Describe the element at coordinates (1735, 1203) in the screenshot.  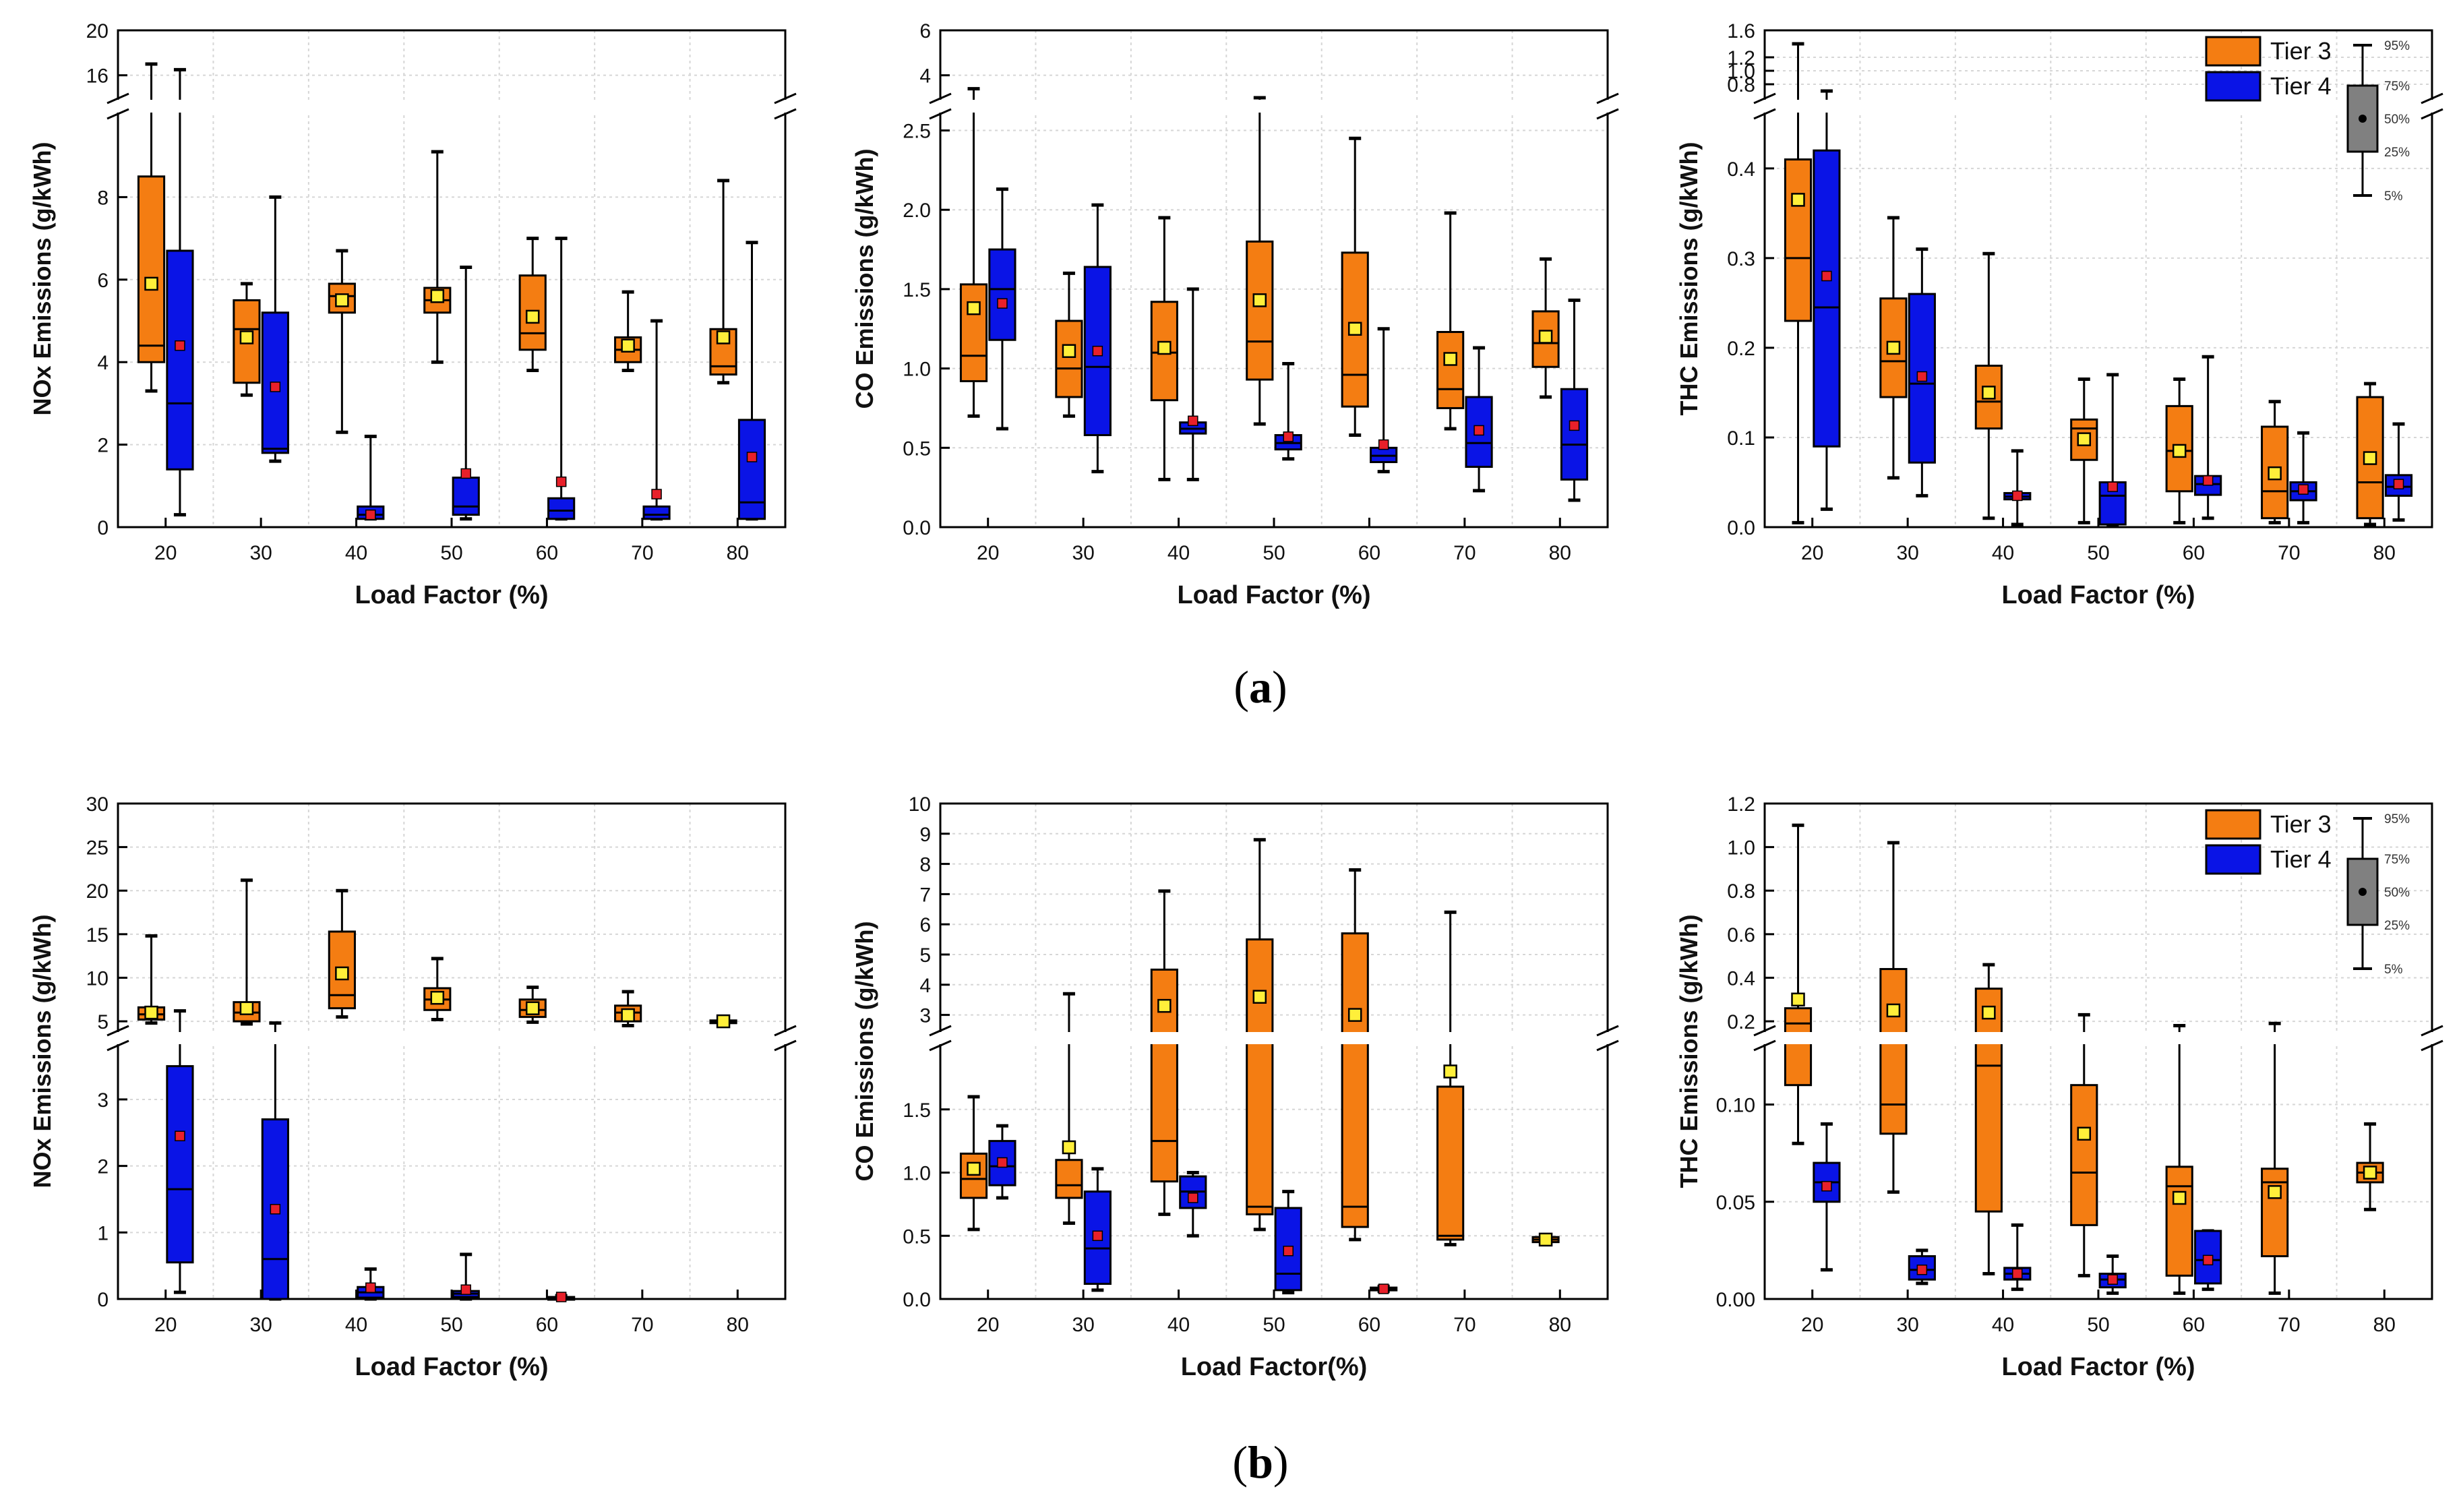
I see `y-tick-label: 0.05` at that location.